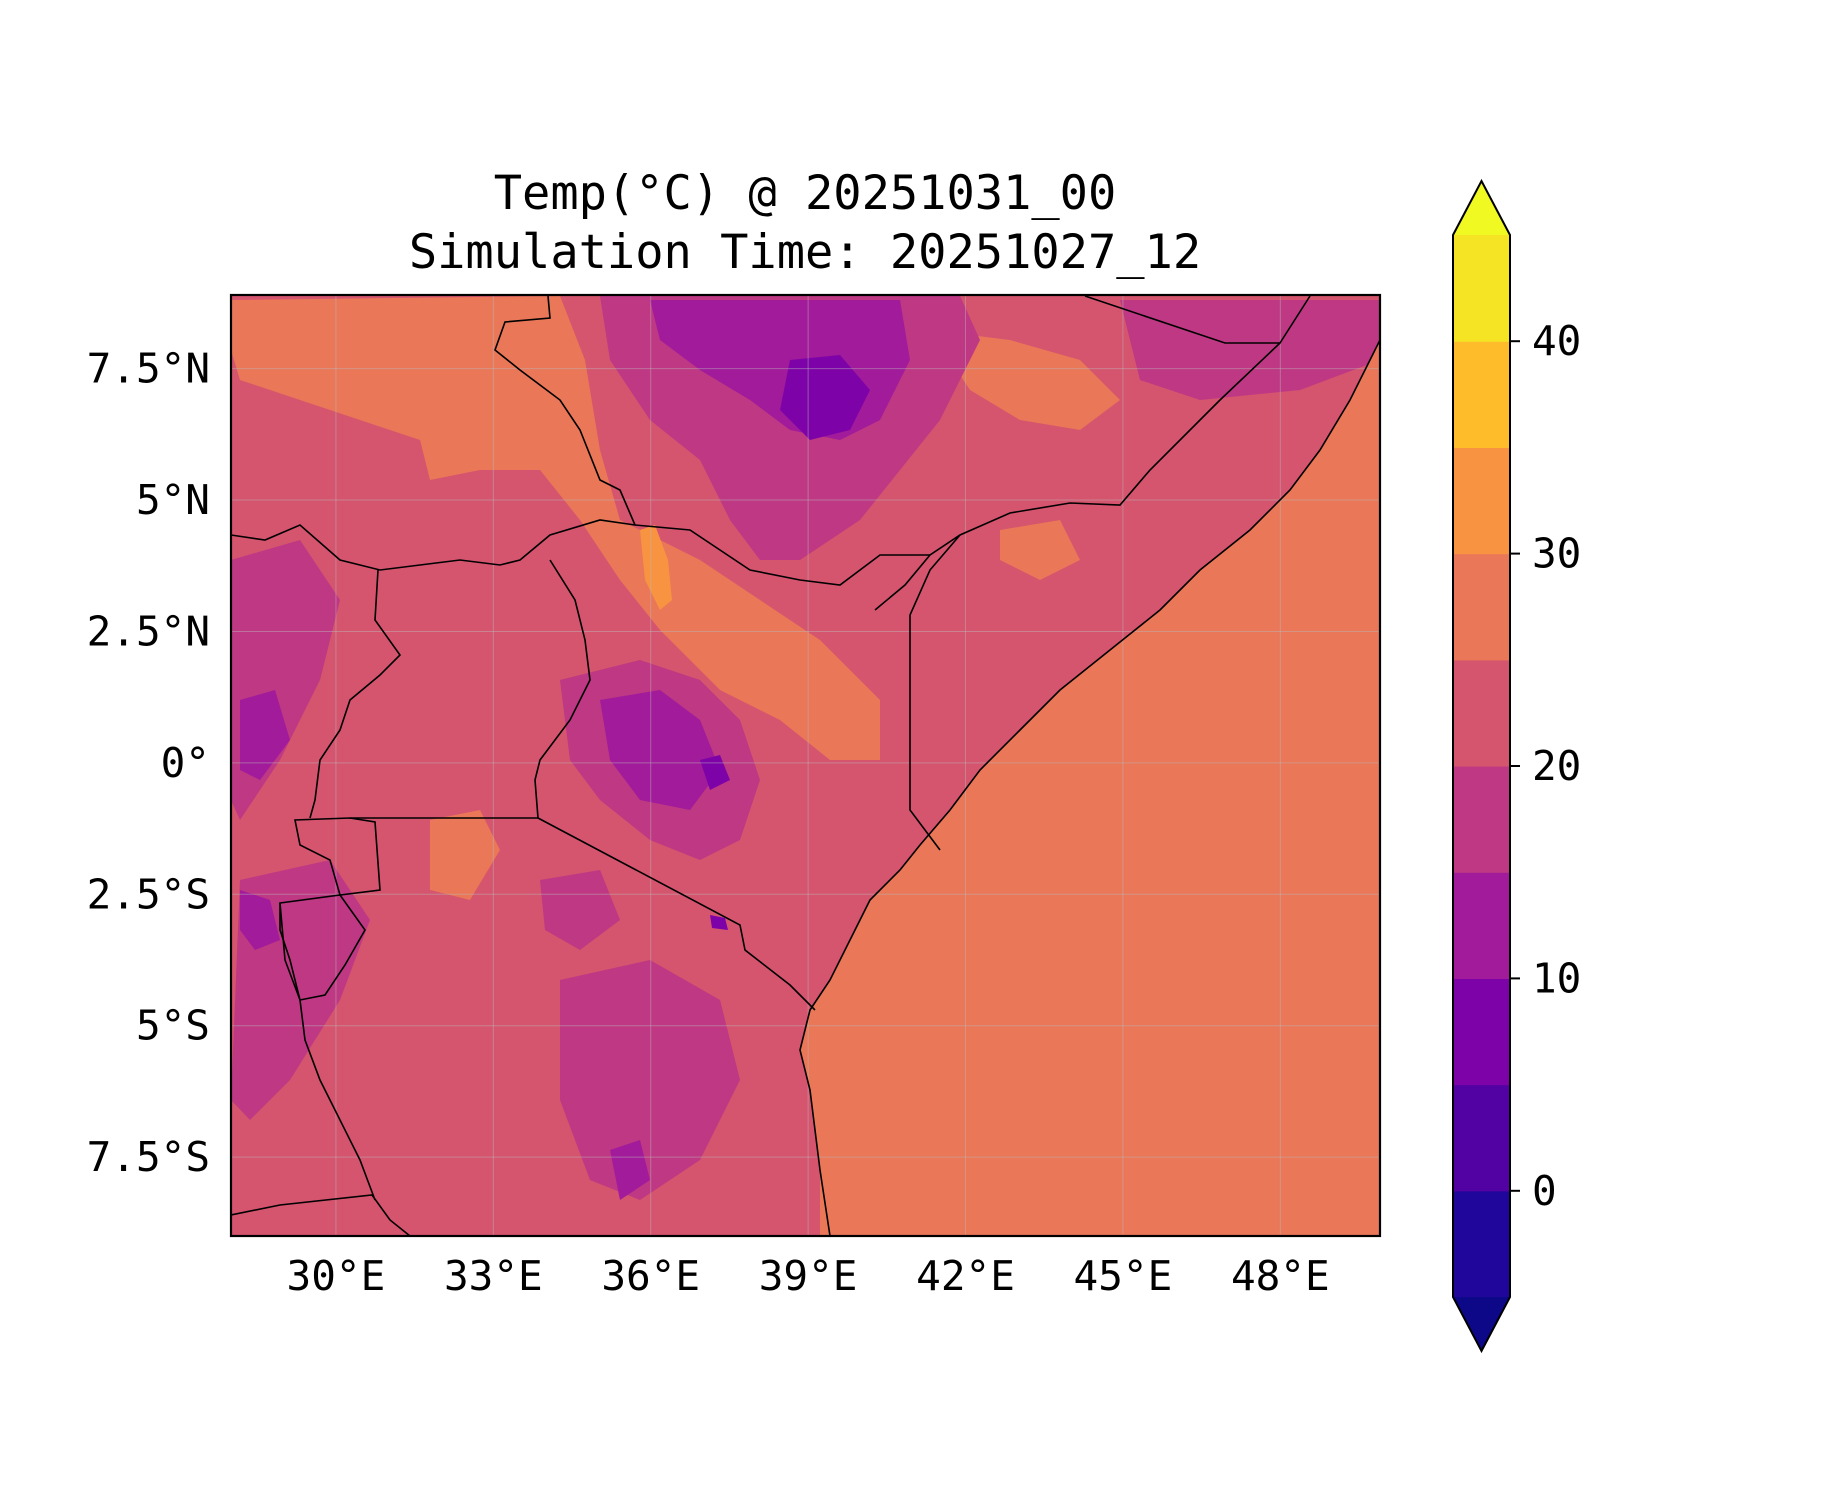 Image resolution: width=1833 pixels, height=1500 pixels. What do you see at coordinates (336, 1276) in the screenshot?
I see `lon-tick-label: 30°E` at bounding box center [336, 1276].